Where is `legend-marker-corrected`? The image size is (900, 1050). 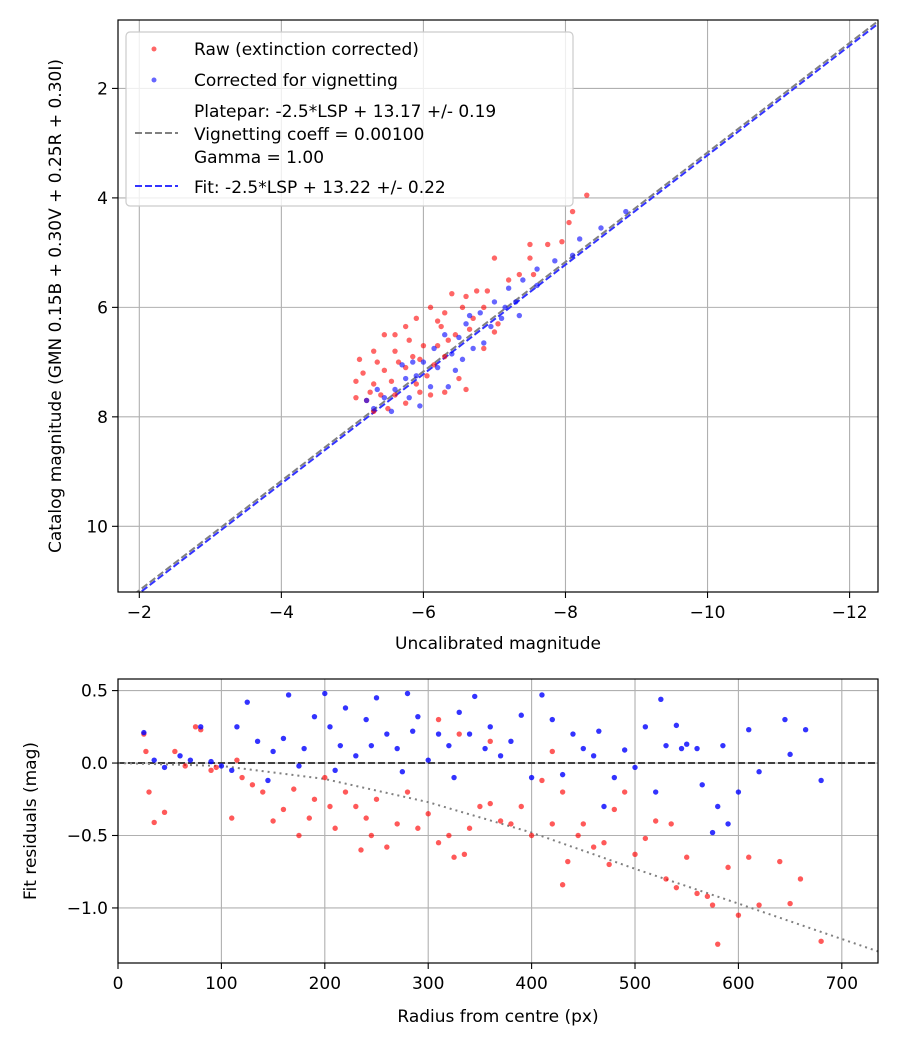
legend-marker-corrected is located at coordinates (154, 80).